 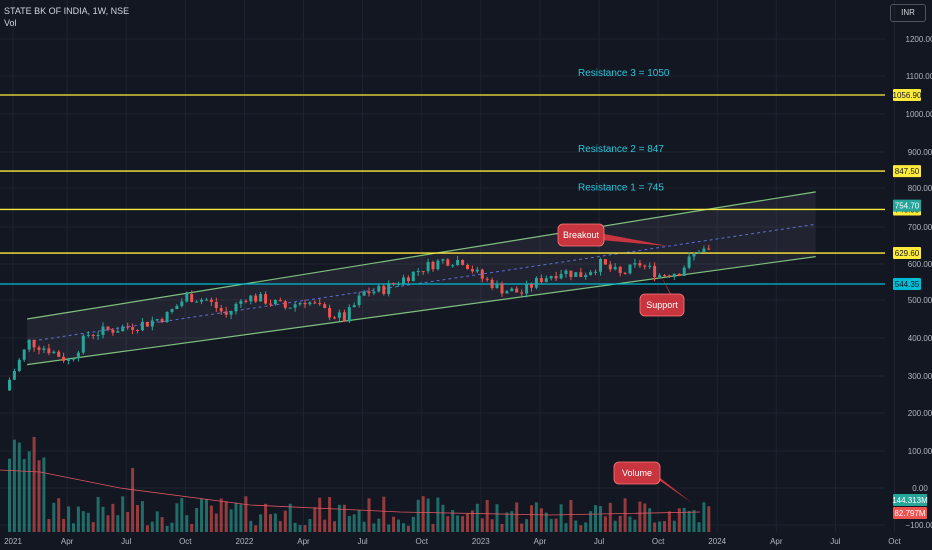 I want to click on price-tick-label: 100.00, so click(x=920, y=451).